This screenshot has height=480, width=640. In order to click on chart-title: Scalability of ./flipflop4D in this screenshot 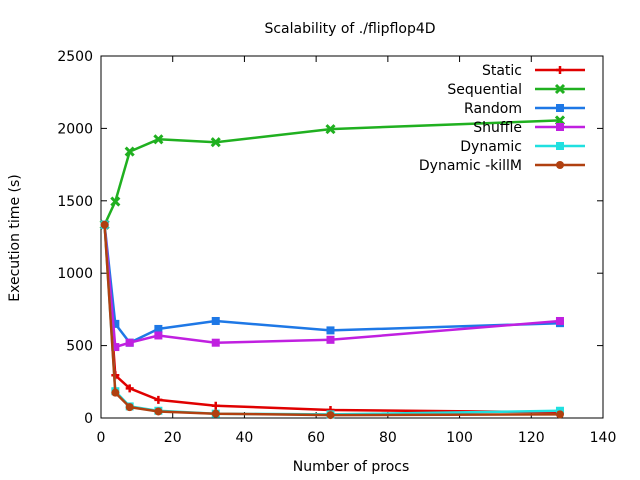, I will do `click(349, 29)`.